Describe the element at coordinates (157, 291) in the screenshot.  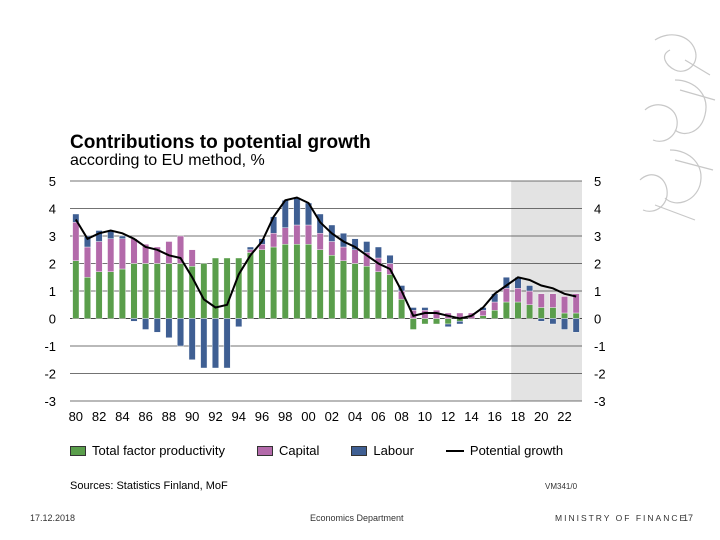
I see `bar-tfp-1987` at that location.